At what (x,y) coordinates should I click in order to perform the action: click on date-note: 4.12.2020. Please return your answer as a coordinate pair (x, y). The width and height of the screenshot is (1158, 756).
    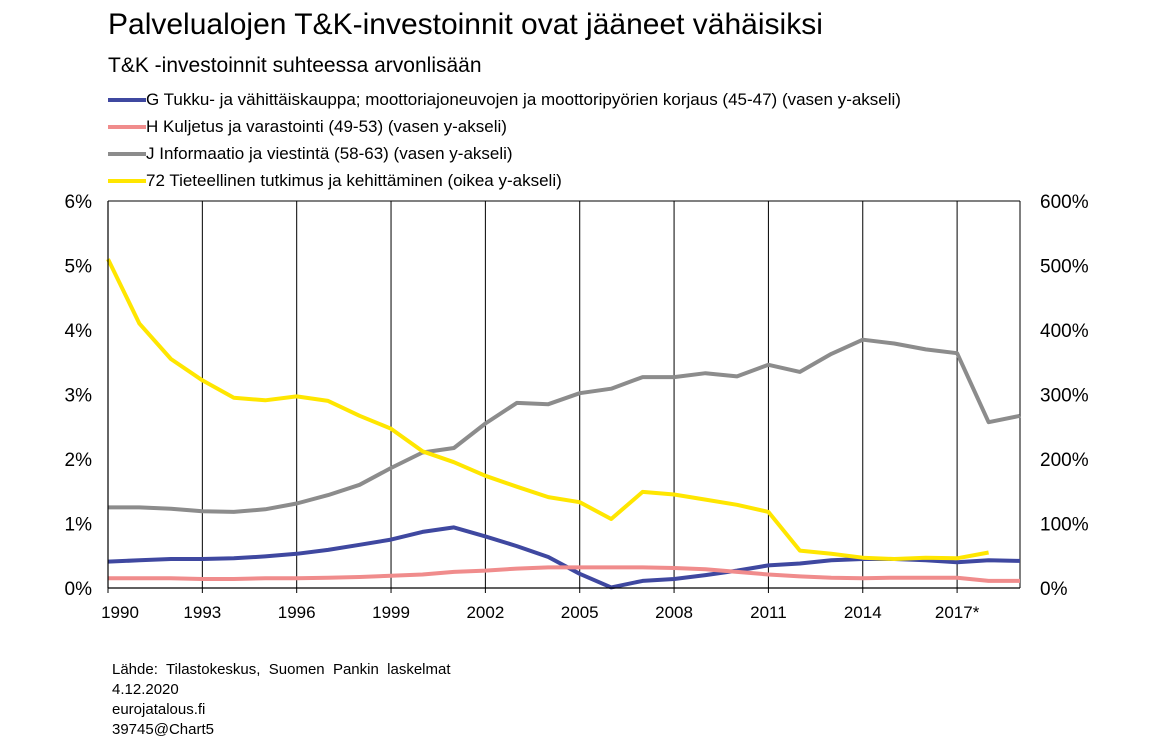
    Looking at the image, I should click on (145, 689).